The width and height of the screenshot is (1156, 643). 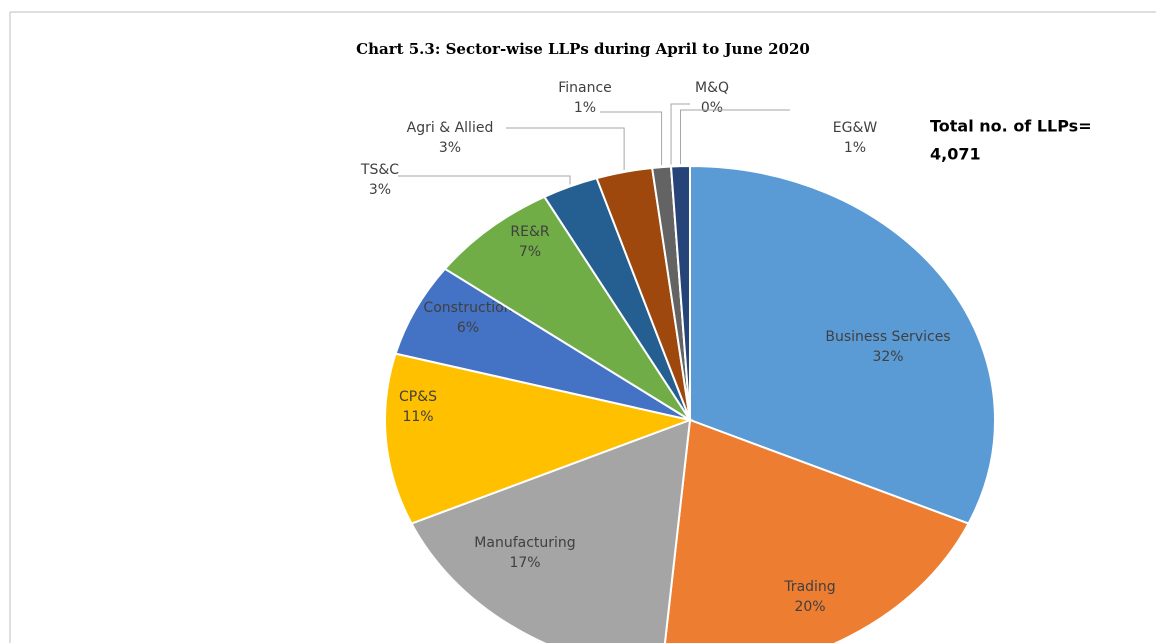 What do you see at coordinates (809, 607) in the screenshot?
I see `slice-value-label: 20%` at bounding box center [809, 607].